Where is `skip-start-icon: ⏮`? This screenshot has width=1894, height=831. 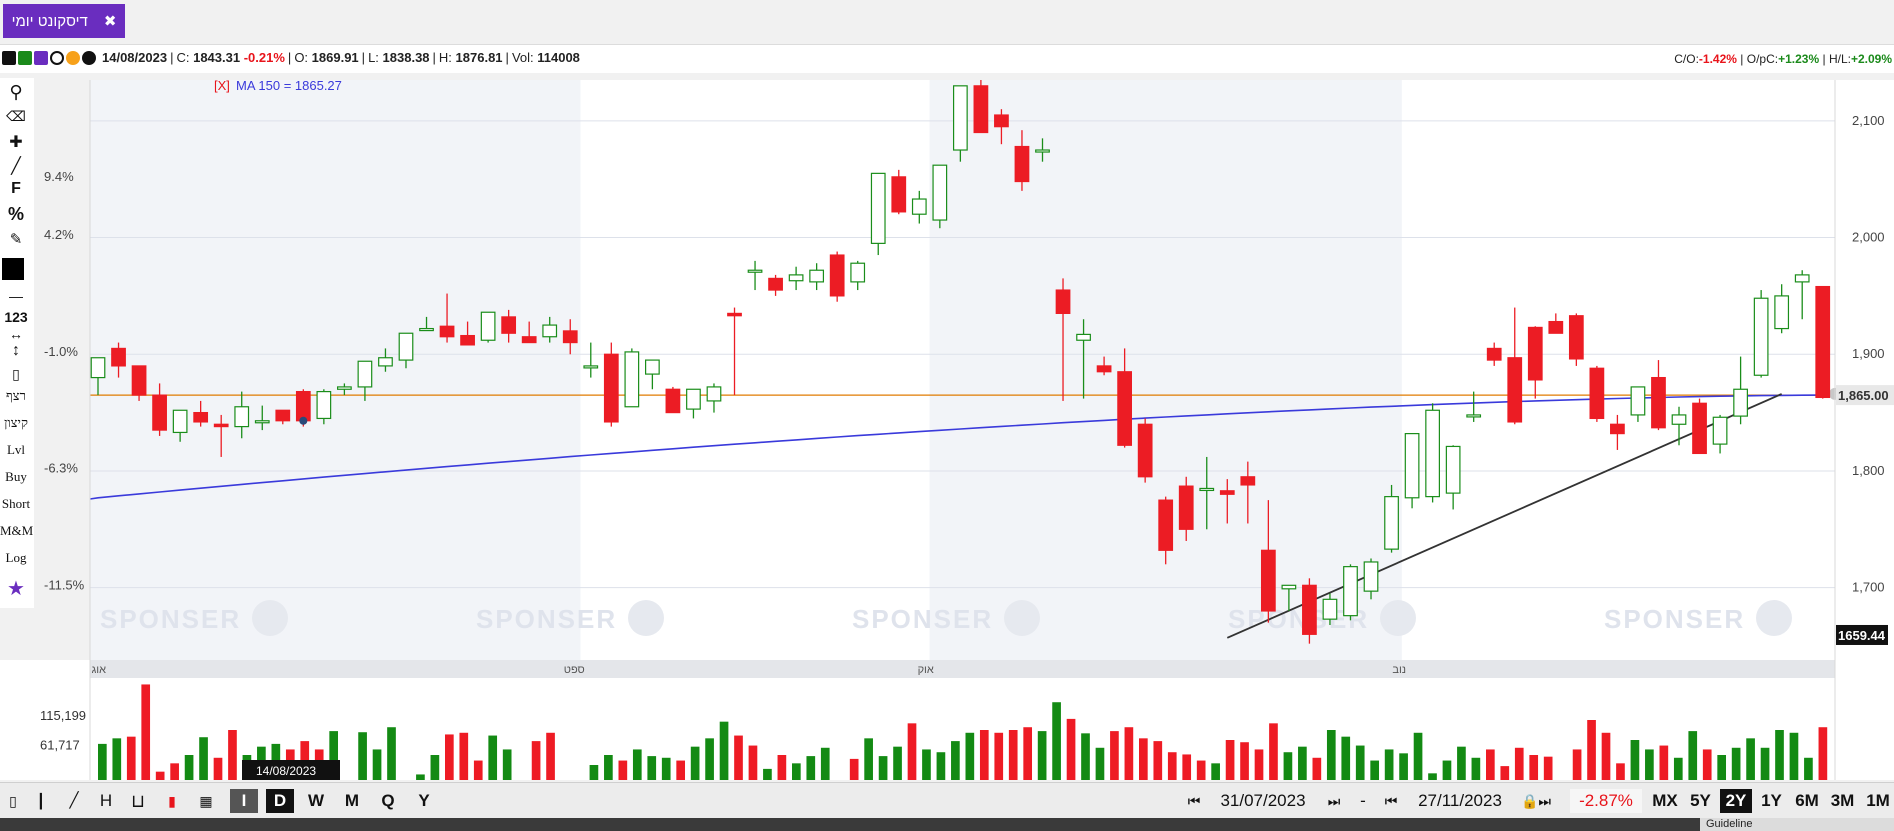
skip-start-icon: ⏮ is located at coordinates (1194, 801).